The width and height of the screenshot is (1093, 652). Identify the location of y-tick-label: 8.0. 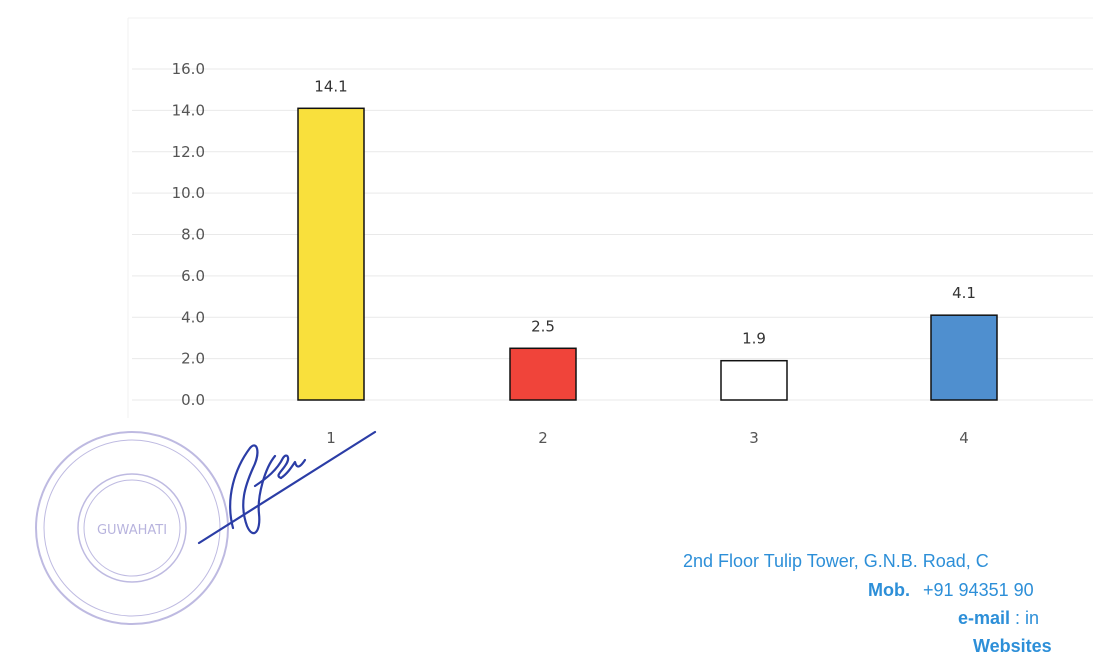
(193, 235).